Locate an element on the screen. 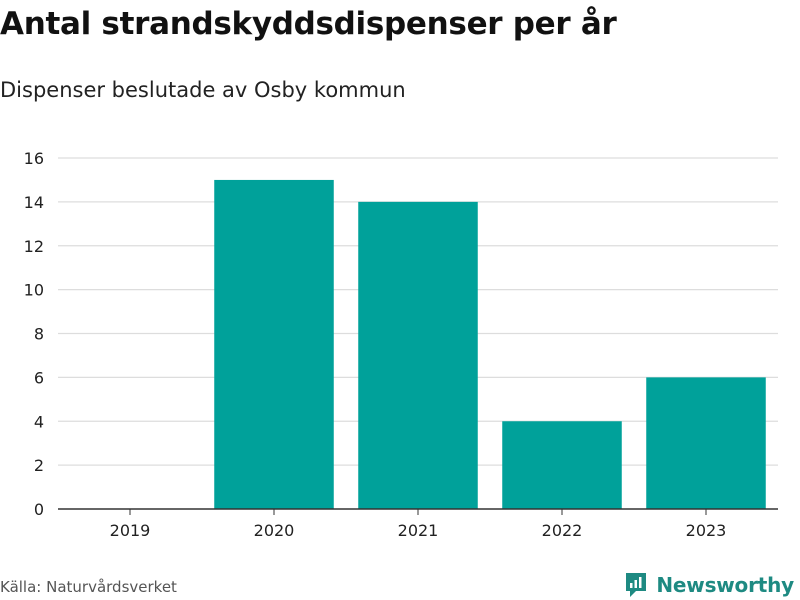  x-tick-label: 2020 is located at coordinates (274, 530).